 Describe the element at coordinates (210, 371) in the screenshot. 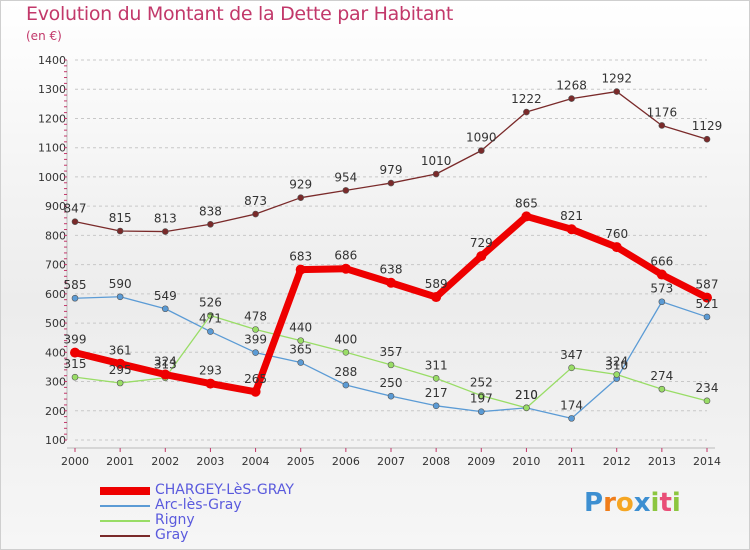

I see `data-label: 293` at that location.